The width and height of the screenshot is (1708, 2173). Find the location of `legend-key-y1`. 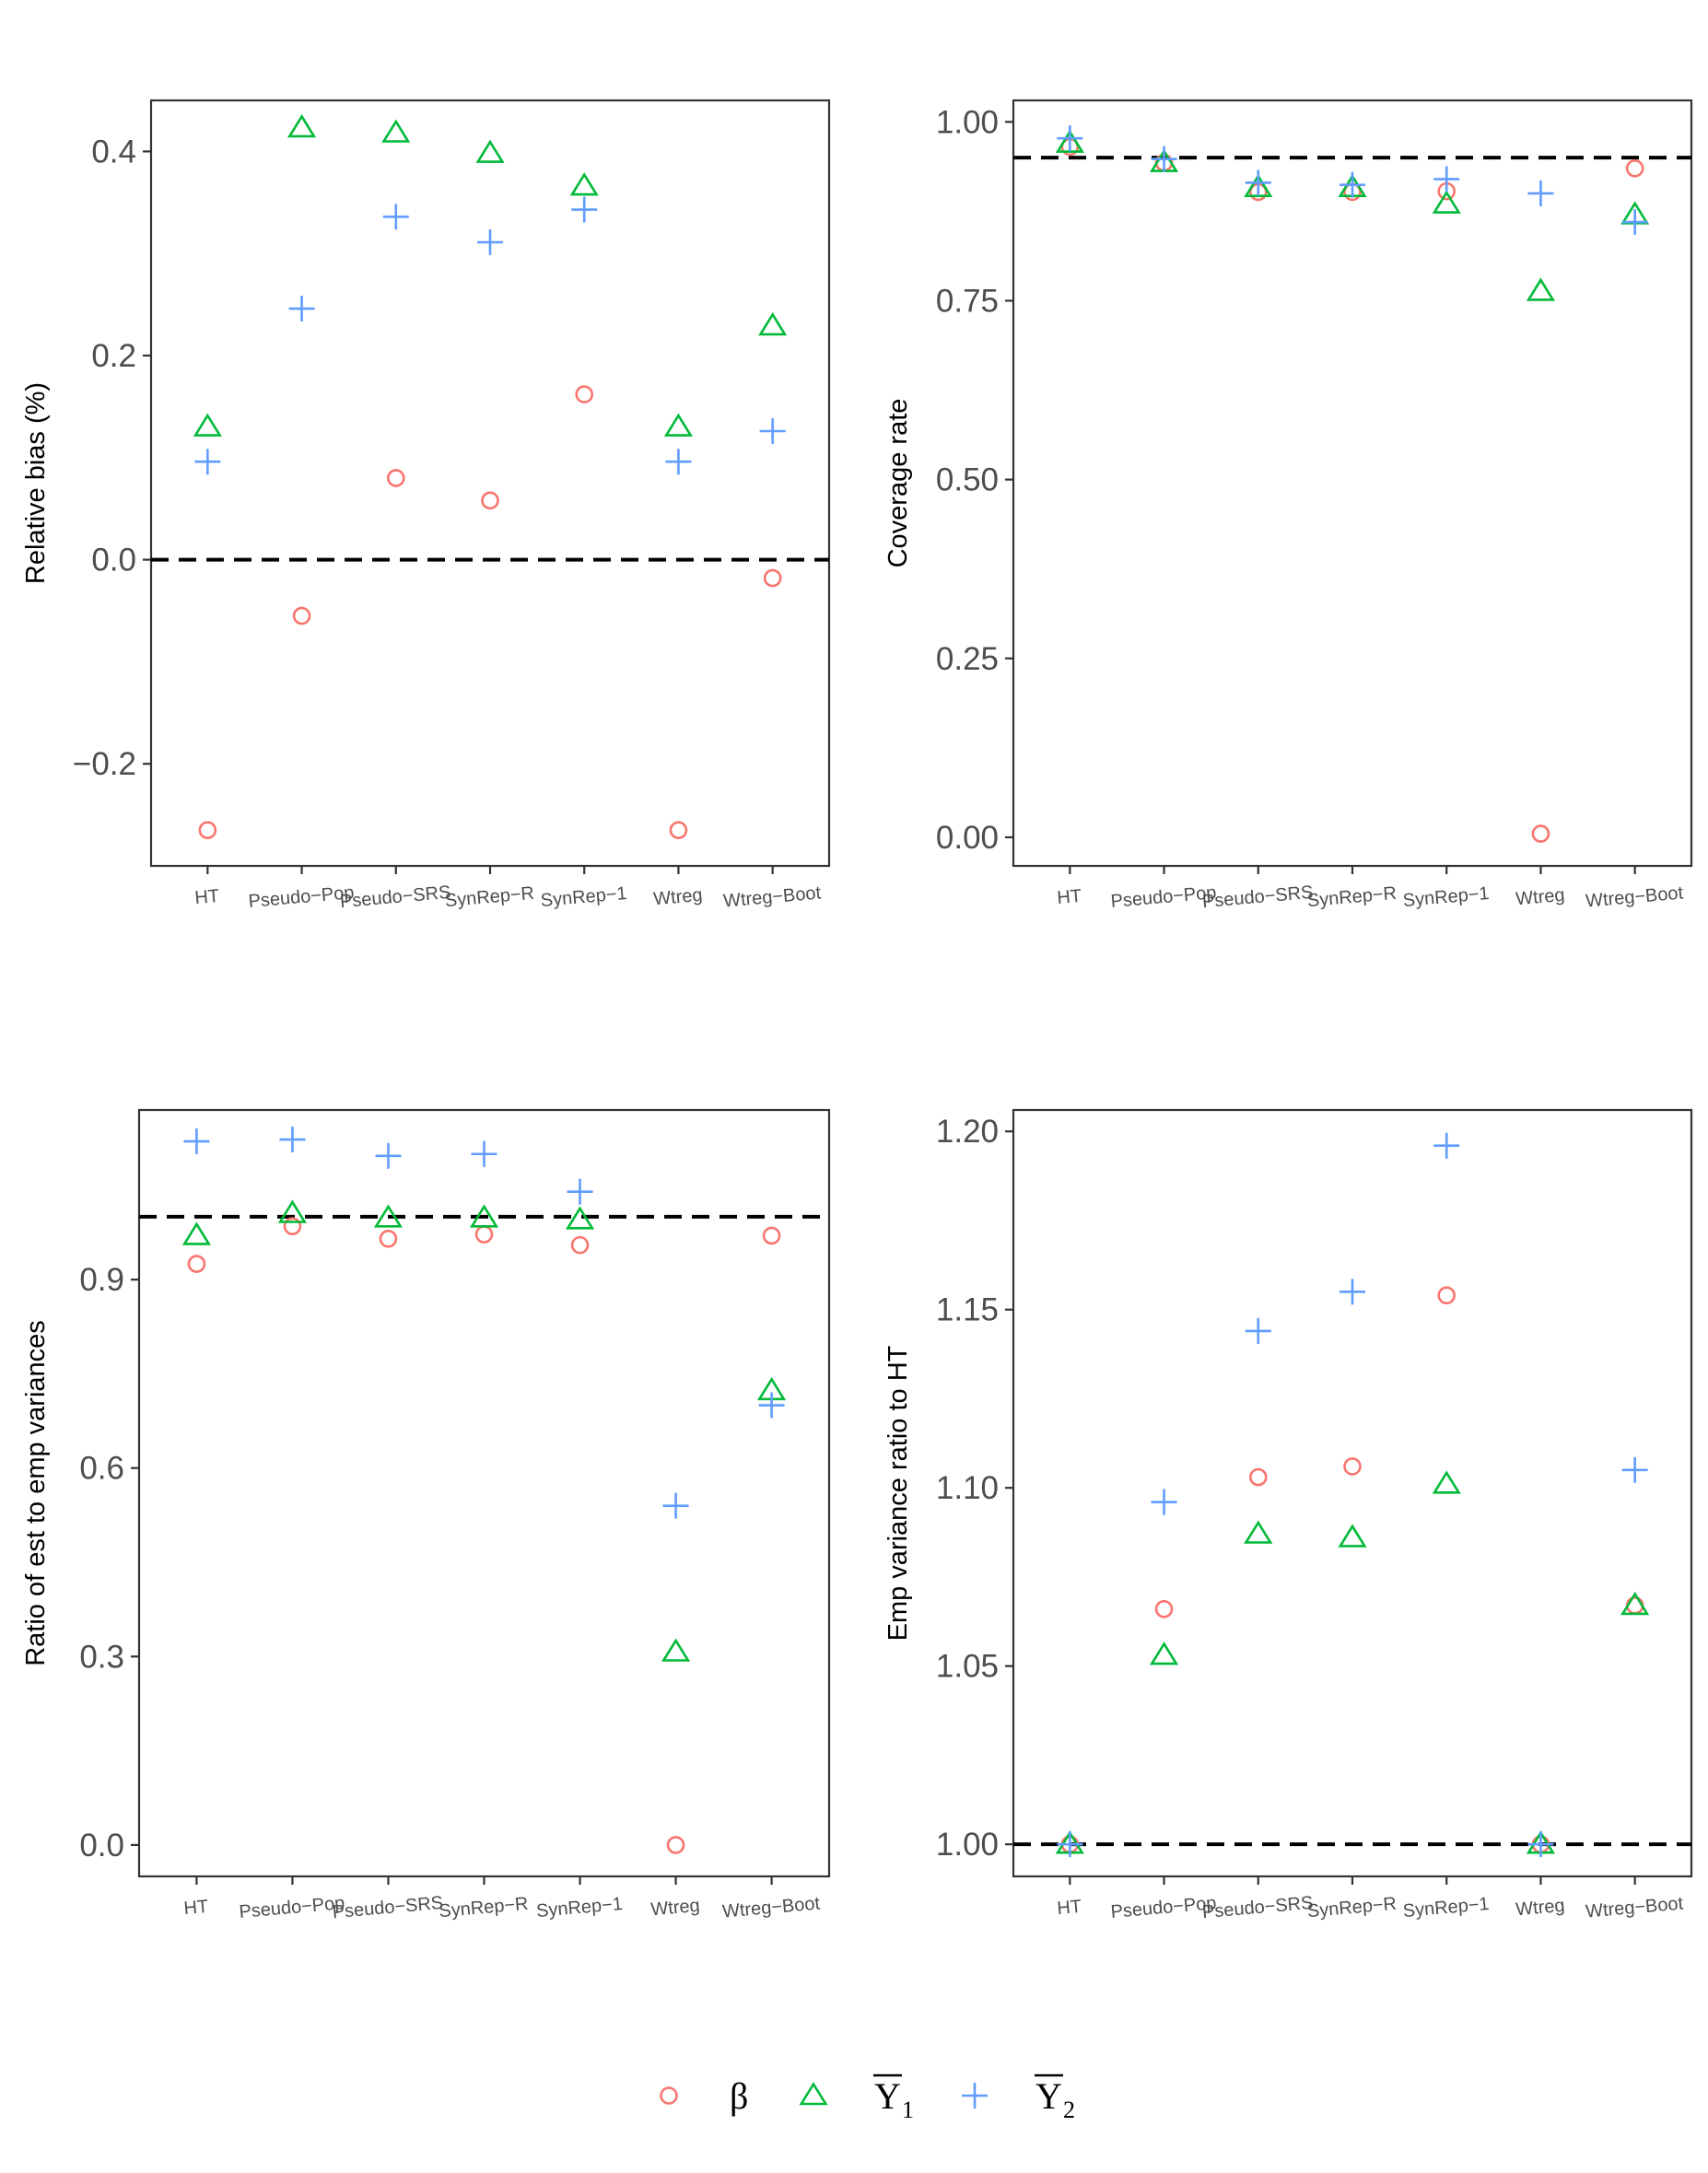

legend-key-y1 is located at coordinates (813, 2094).